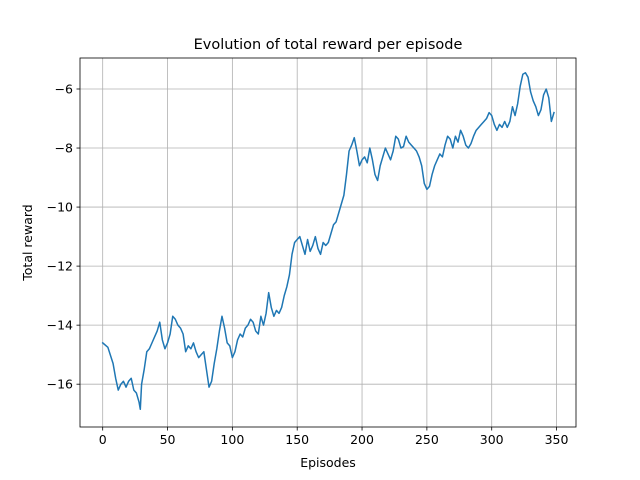  I want to click on x-tick-label: 100, so click(232, 439).